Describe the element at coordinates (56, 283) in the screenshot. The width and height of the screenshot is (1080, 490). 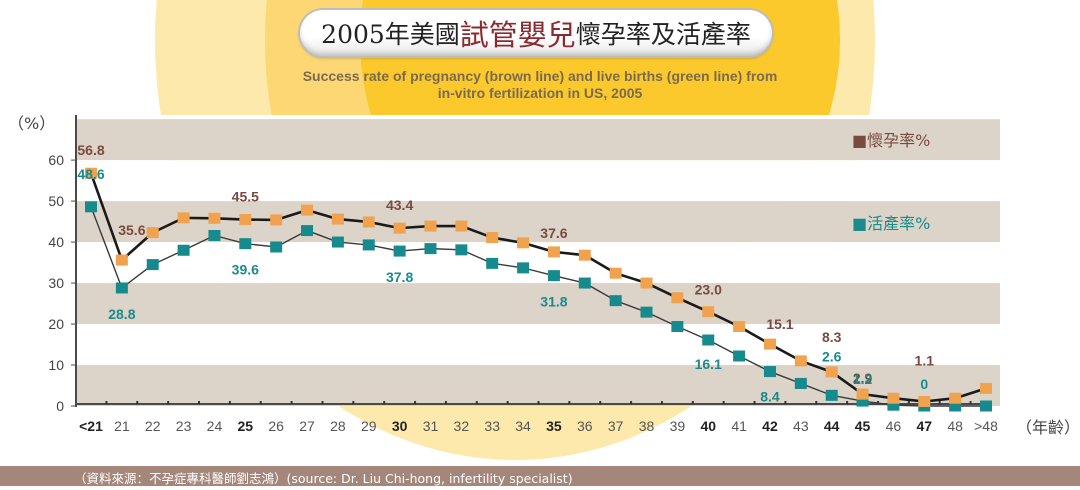
I see `y-tick-label: 30` at that location.